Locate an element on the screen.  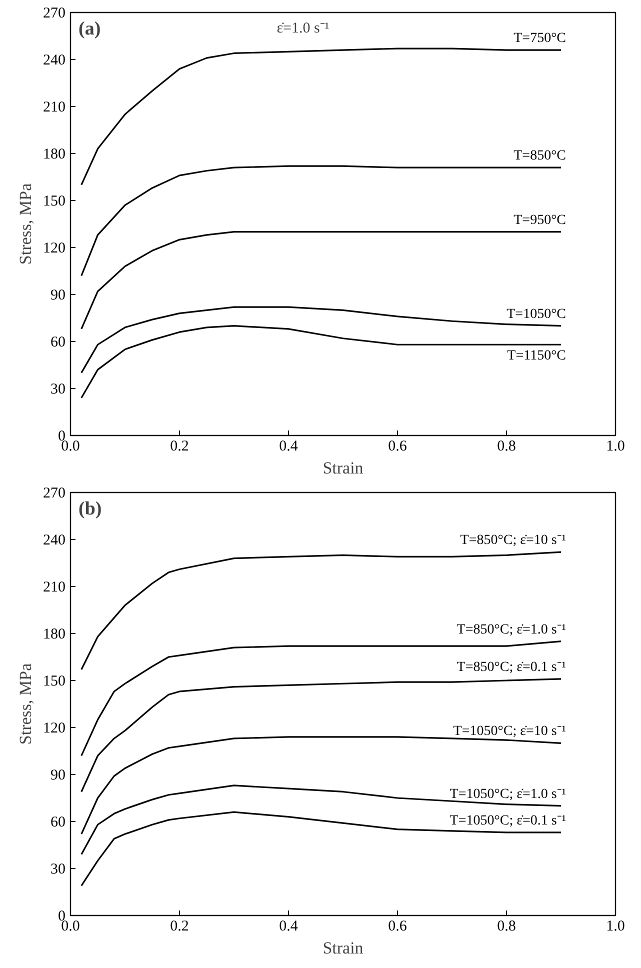
series-label: T=850°C is located at coordinates (540, 156).